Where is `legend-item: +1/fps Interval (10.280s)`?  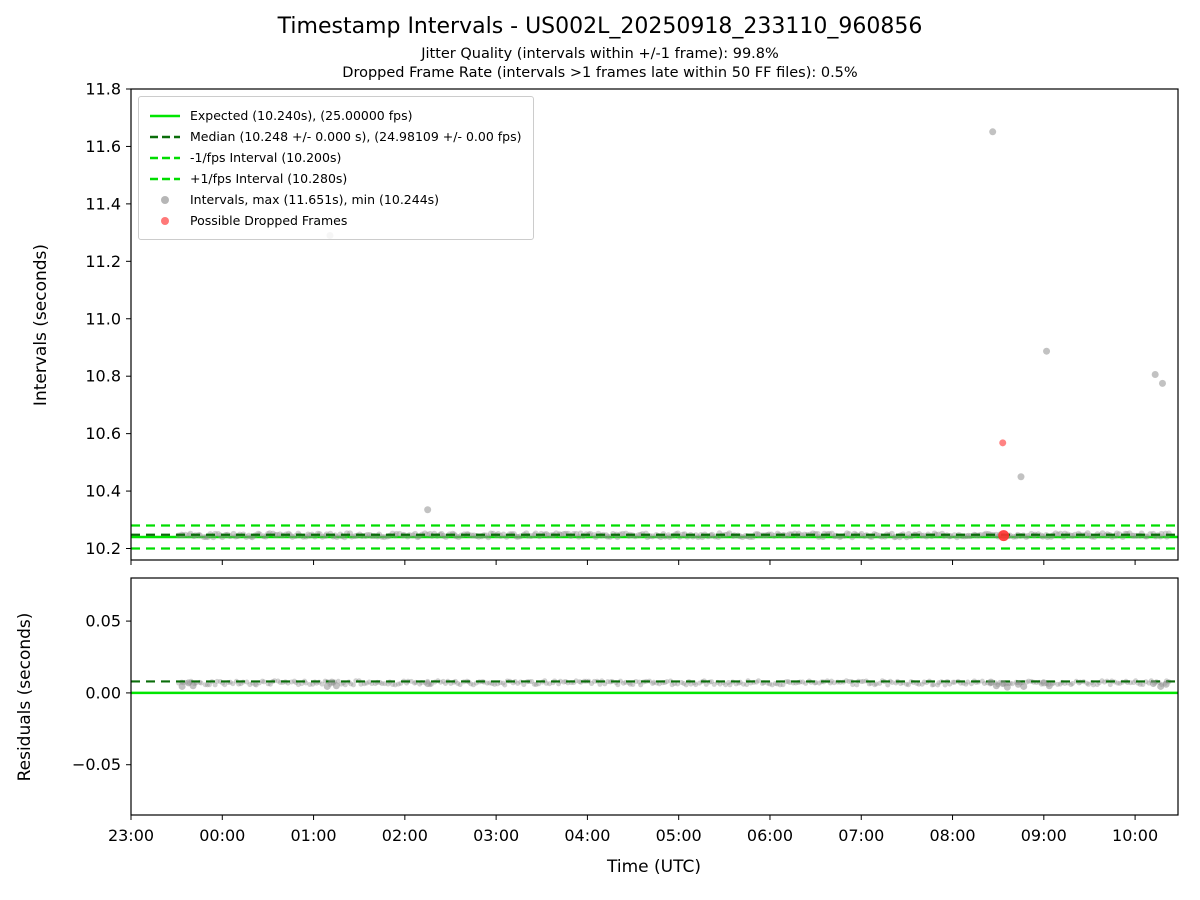 legend-item: +1/fps Interval (10.280s) is located at coordinates (334, 178).